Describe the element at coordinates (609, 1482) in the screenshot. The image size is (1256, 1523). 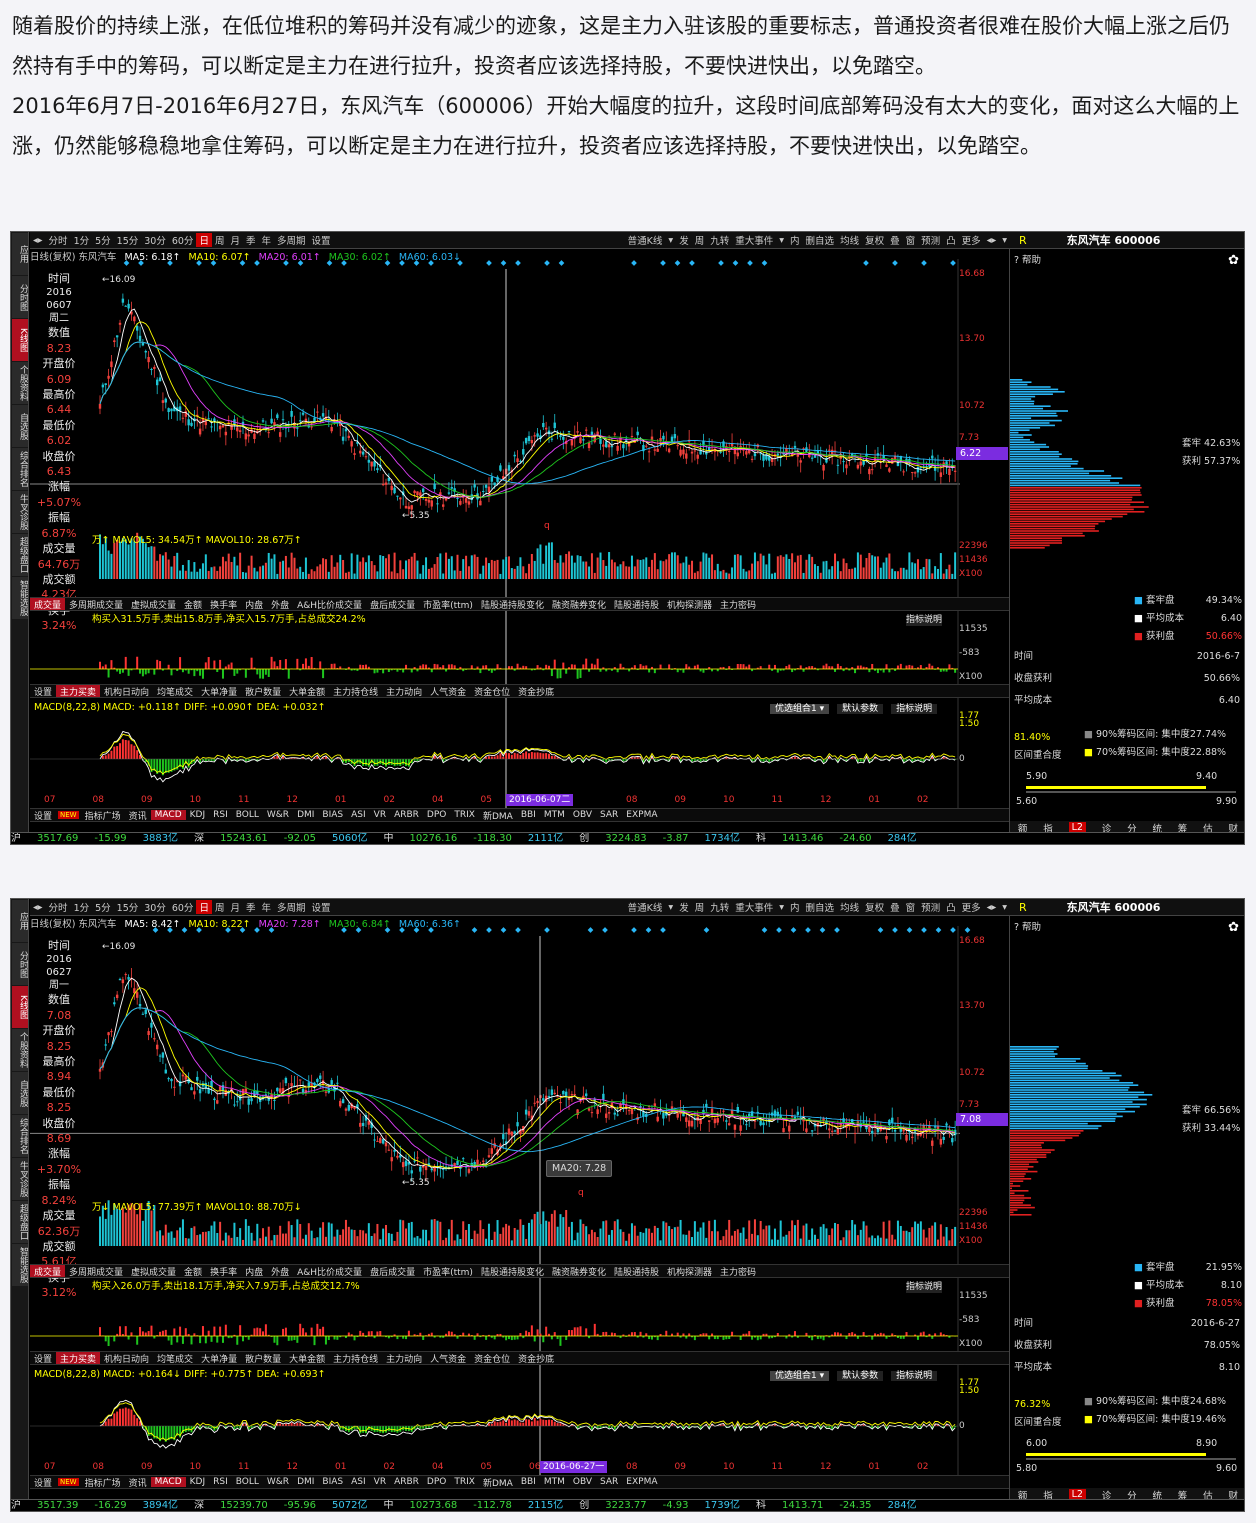
I see `indicator-tab-20: SAR` at that location.